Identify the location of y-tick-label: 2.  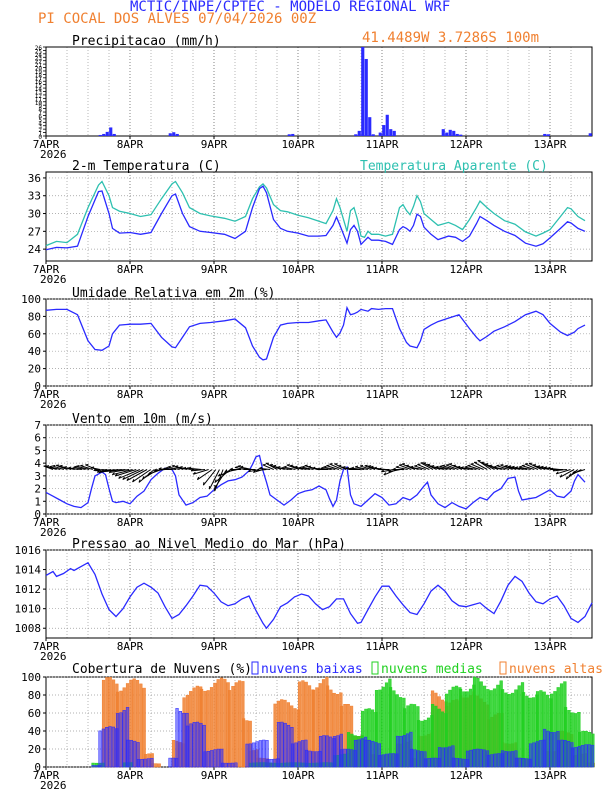
(40, 130).